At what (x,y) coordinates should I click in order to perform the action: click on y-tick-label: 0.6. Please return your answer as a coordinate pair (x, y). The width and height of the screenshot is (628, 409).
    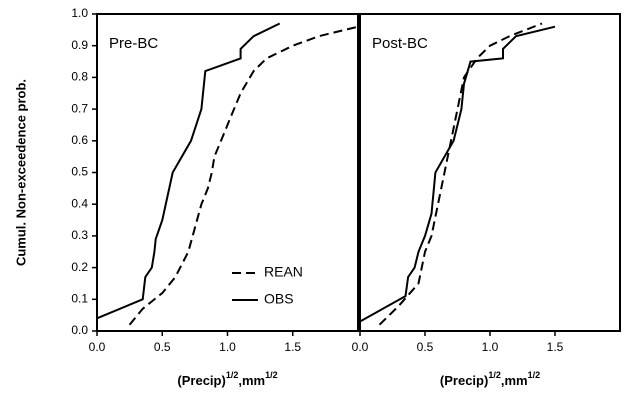
    Looking at the image, I should click on (79, 140).